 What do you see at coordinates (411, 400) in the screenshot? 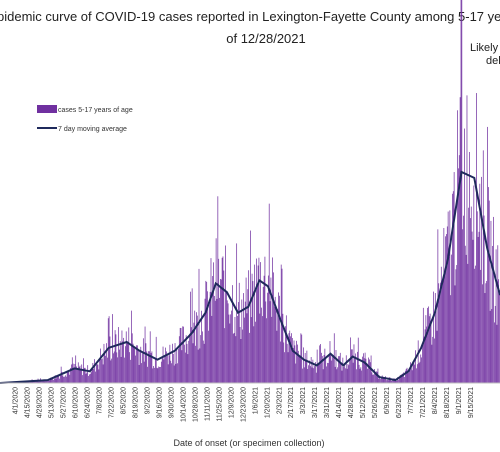
I see `x-tick-label: 7/7/2021` at bounding box center [411, 400].